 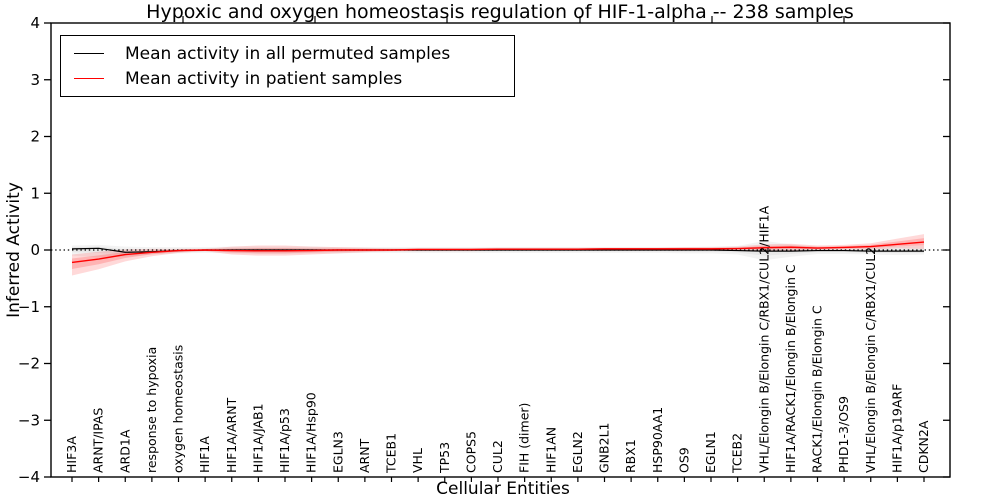 What do you see at coordinates (657, 440) in the screenshot?
I see `x-tick-label: HSP90AA1` at bounding box center [657, 440].